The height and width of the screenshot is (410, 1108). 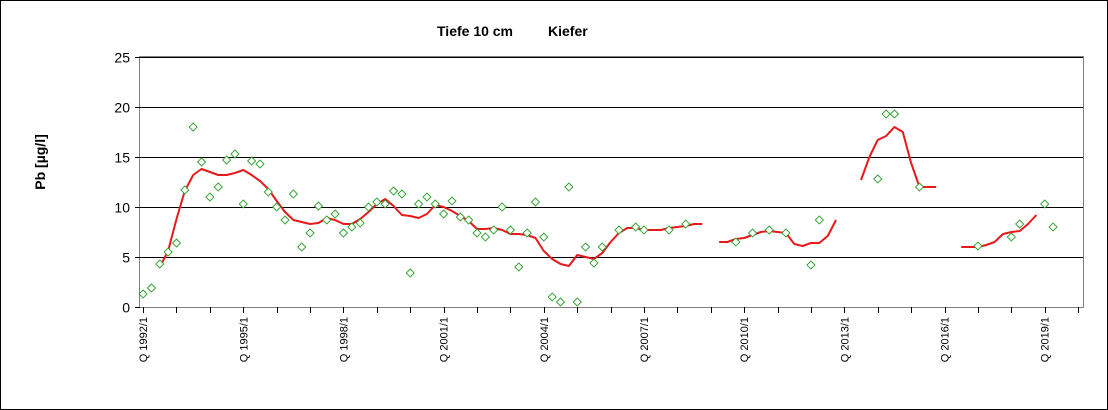 I want to click on x-tick-label: Q 2010/1, so click(x=745, y=339).